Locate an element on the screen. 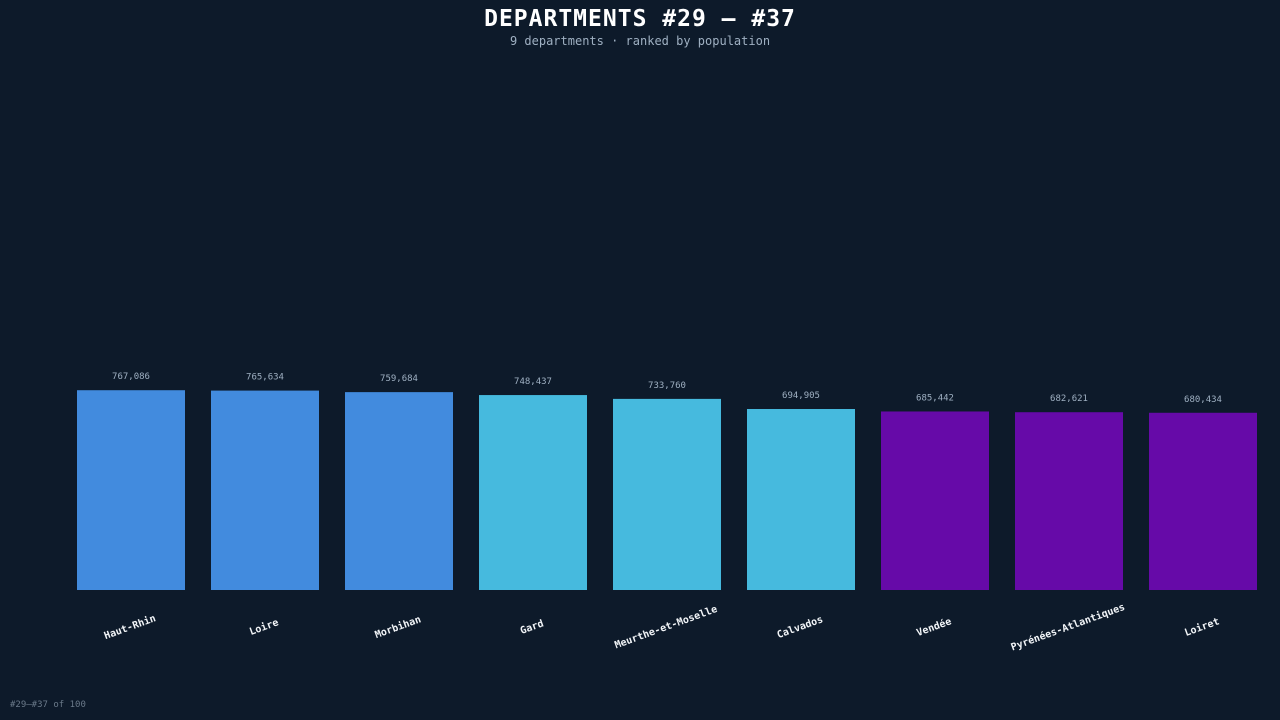  page-title: DEPARTMENTS #29 – #37 is located at coordinates (640, 19).